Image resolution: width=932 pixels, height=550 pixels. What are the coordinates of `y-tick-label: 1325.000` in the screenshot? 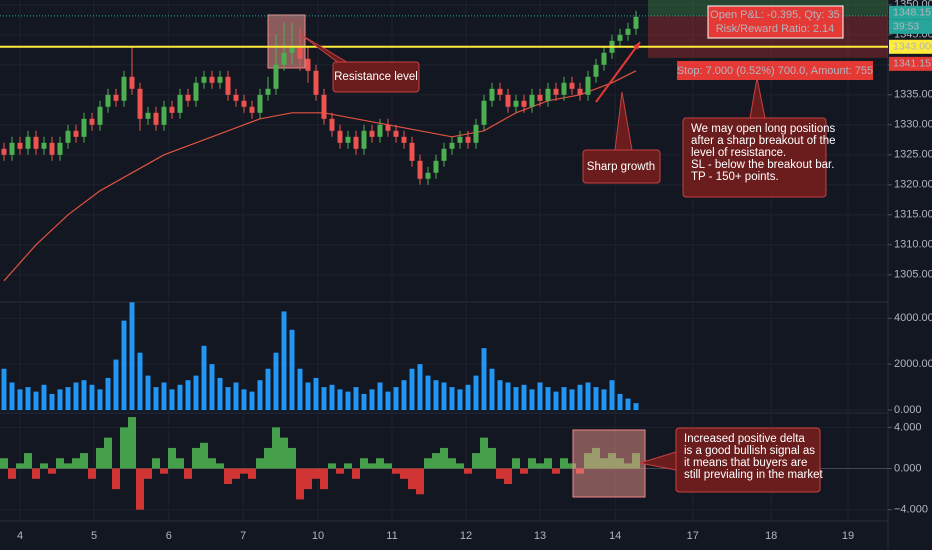 It's located at (913, 155).